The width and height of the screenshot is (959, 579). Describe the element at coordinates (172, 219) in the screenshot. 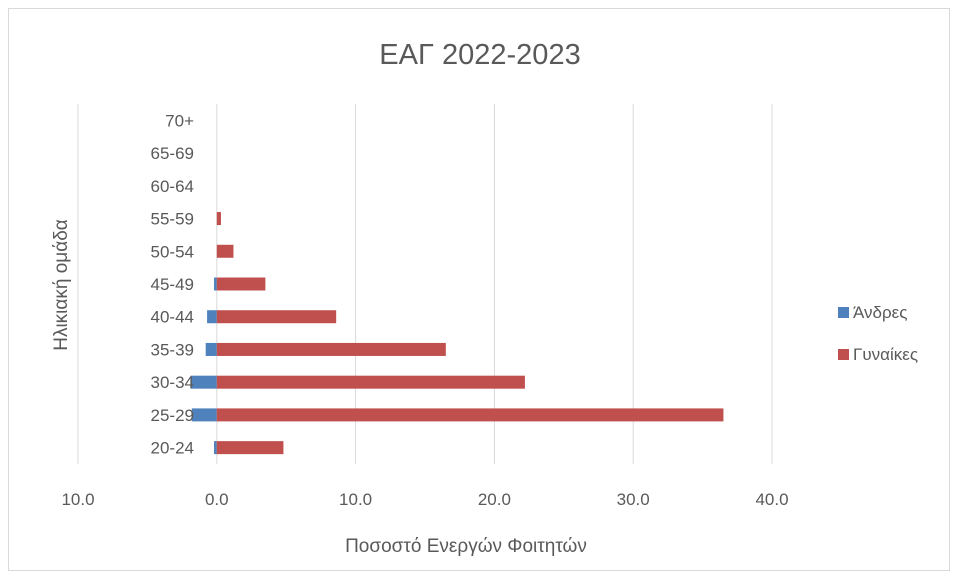

I see `y-tick-label: 55-59` at that location.